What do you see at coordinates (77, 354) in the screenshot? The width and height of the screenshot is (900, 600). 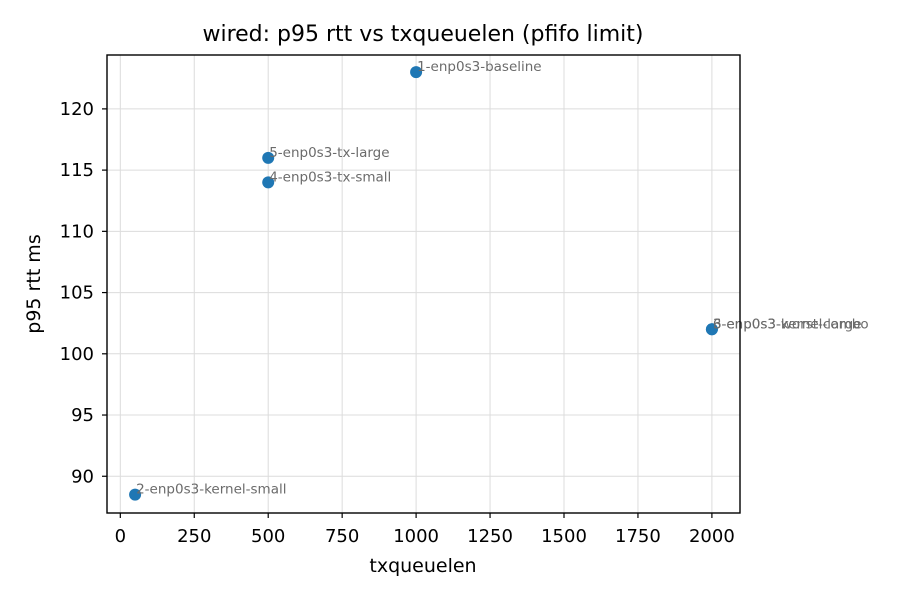 I see `y-tick-label: 100` at bounding box center [77, 354].